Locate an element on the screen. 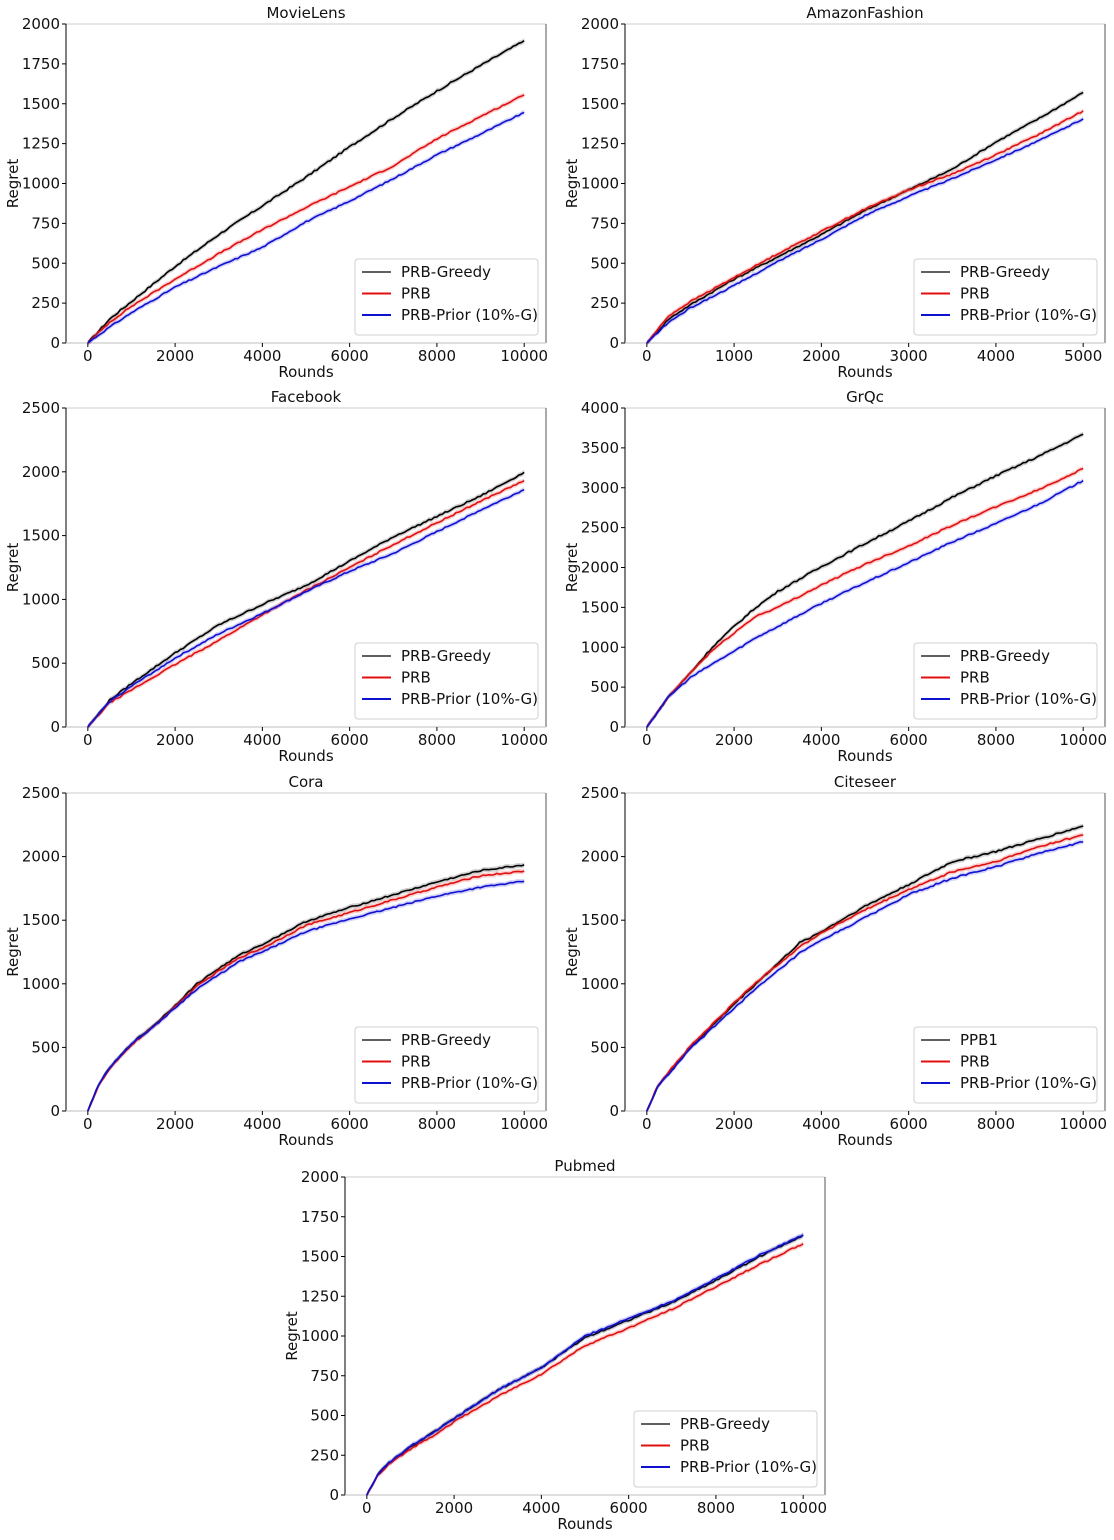  panel-title: MovieLens is located at coordinates (305, 13).